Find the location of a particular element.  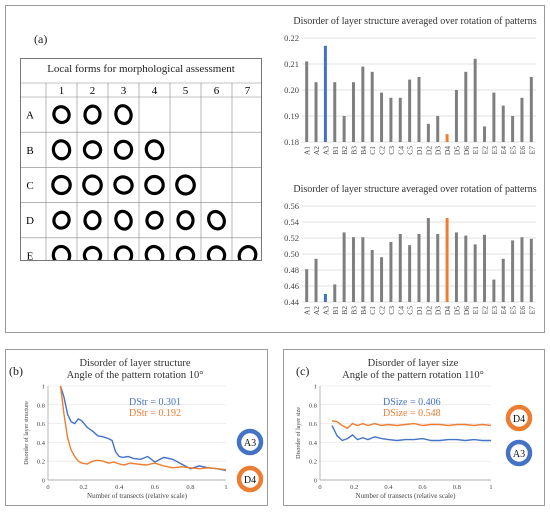

bar-c3 is located at coordinates (391, 119).